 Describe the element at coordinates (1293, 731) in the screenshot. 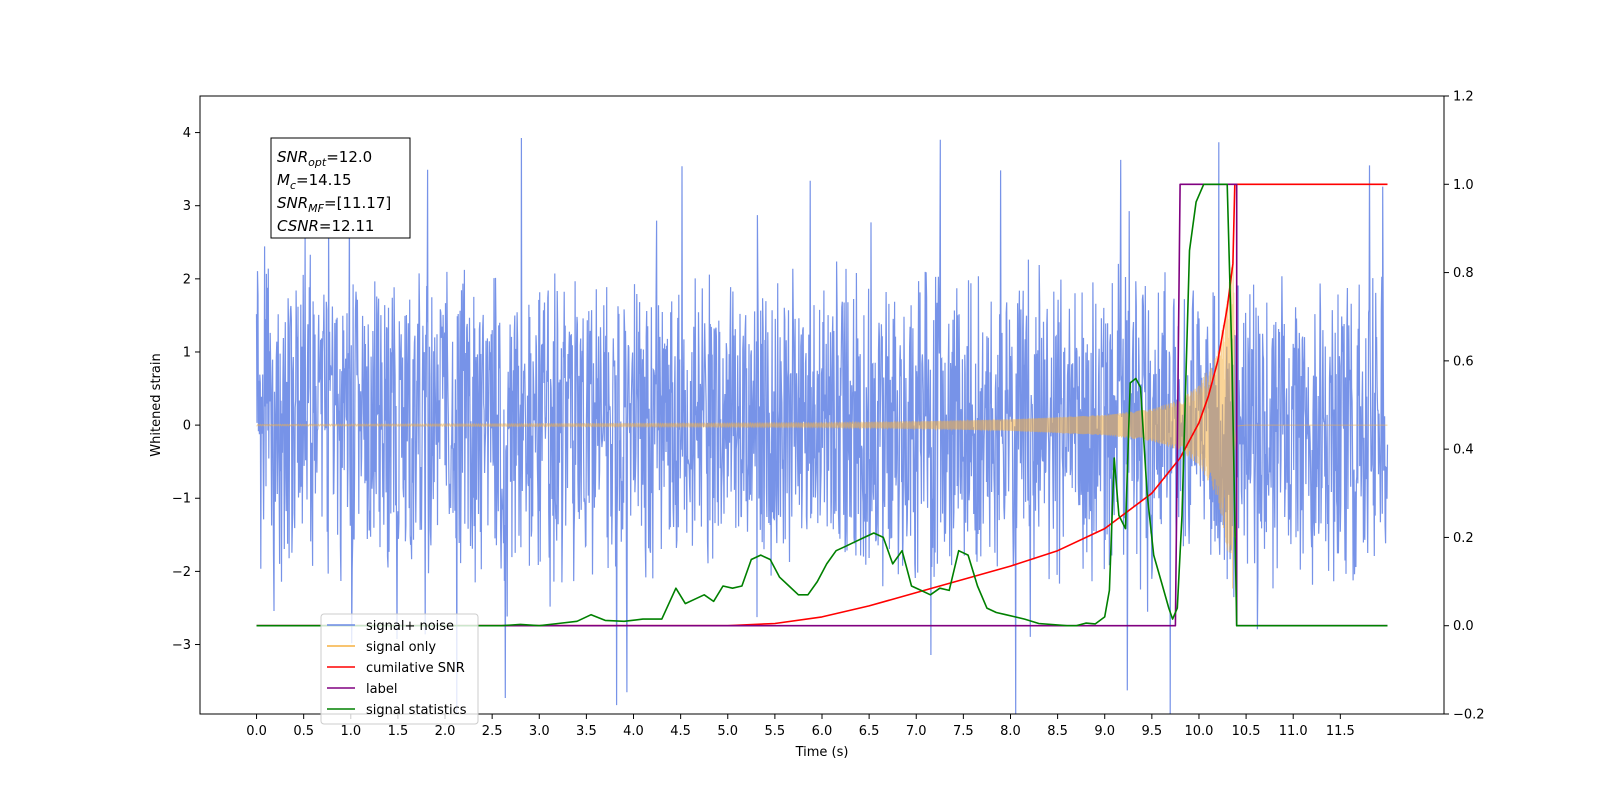

I see `x-tick-label: 11.0` at that location.